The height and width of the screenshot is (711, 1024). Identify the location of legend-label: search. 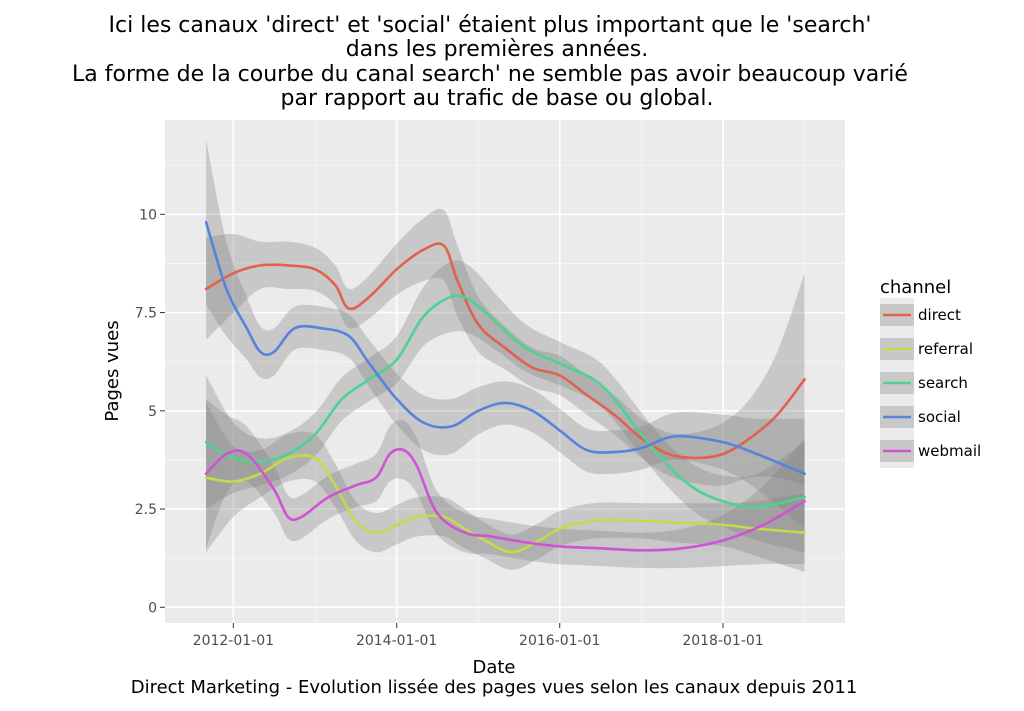
(943, 383).